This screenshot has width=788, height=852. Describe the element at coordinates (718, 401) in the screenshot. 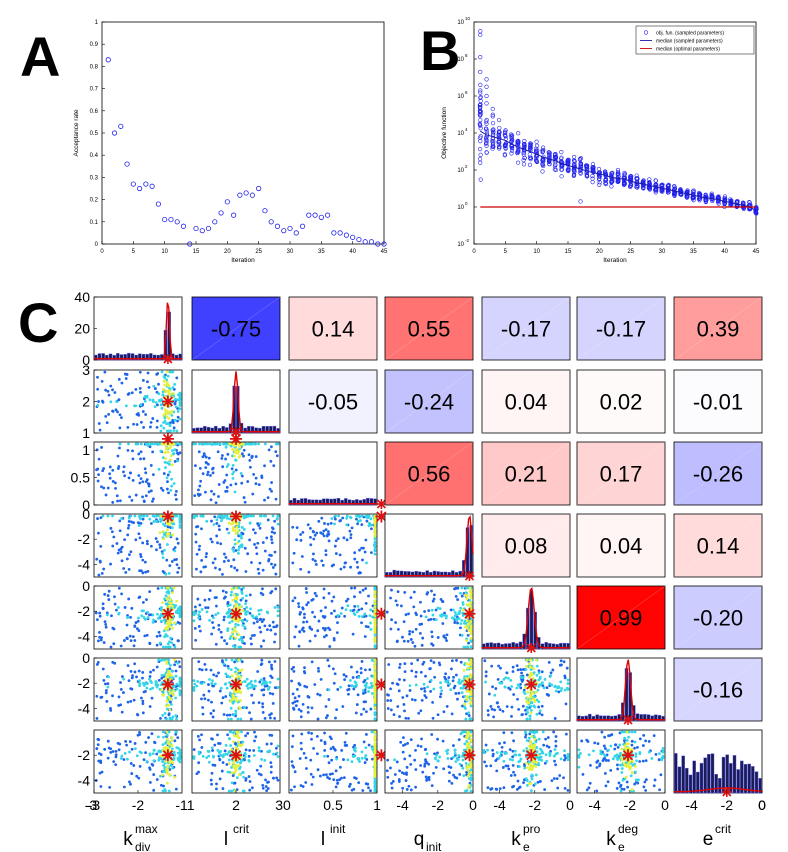

I see `matrix-cell-1-6: -0.01` at that location.